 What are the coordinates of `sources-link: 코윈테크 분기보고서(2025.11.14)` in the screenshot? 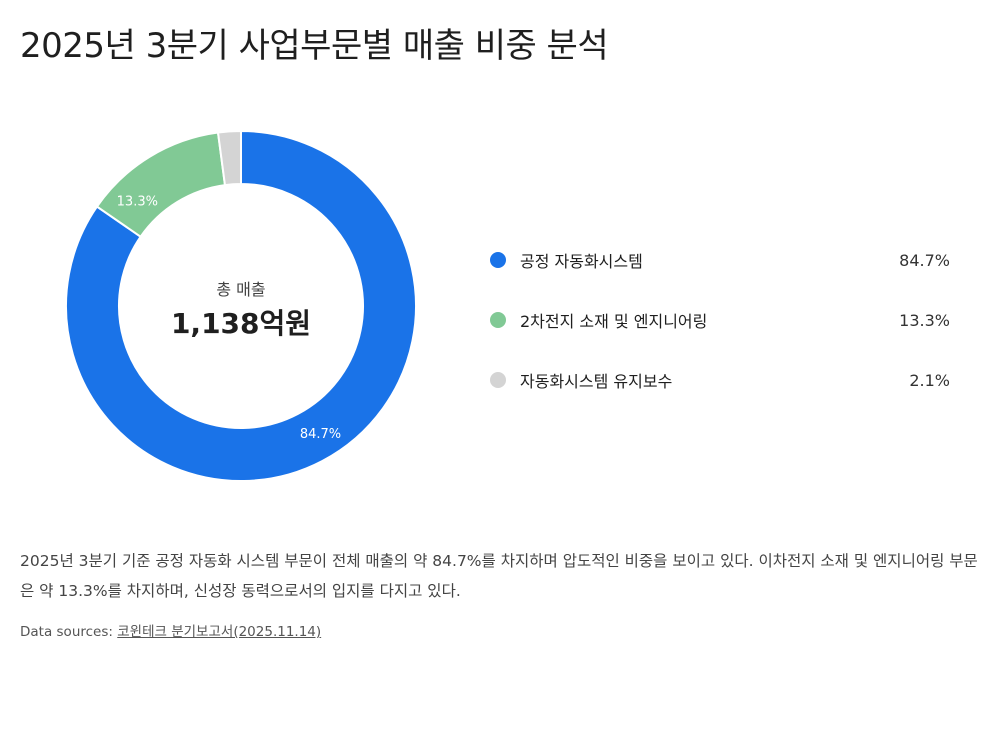 It's located at (219, 632).